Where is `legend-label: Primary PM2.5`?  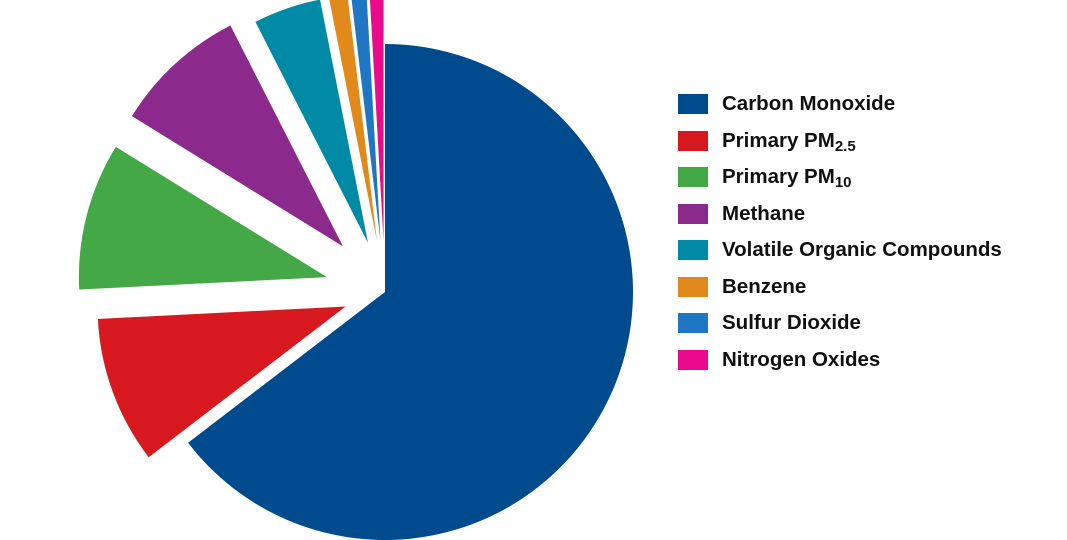 legend-label: Primary PM2.5 is located at coordinates (789, 141).